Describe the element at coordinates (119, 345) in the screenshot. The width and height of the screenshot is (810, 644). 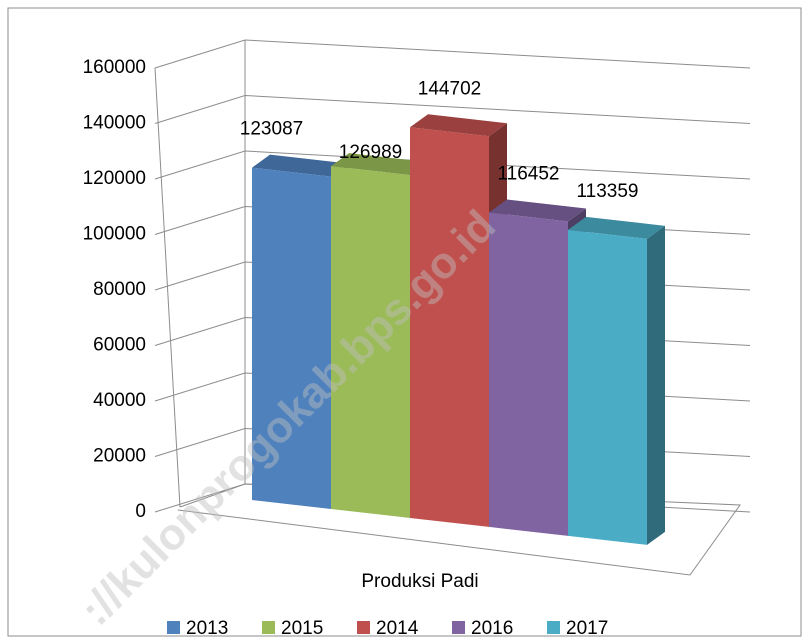
I see `y-tick-label: 60000` at that location.